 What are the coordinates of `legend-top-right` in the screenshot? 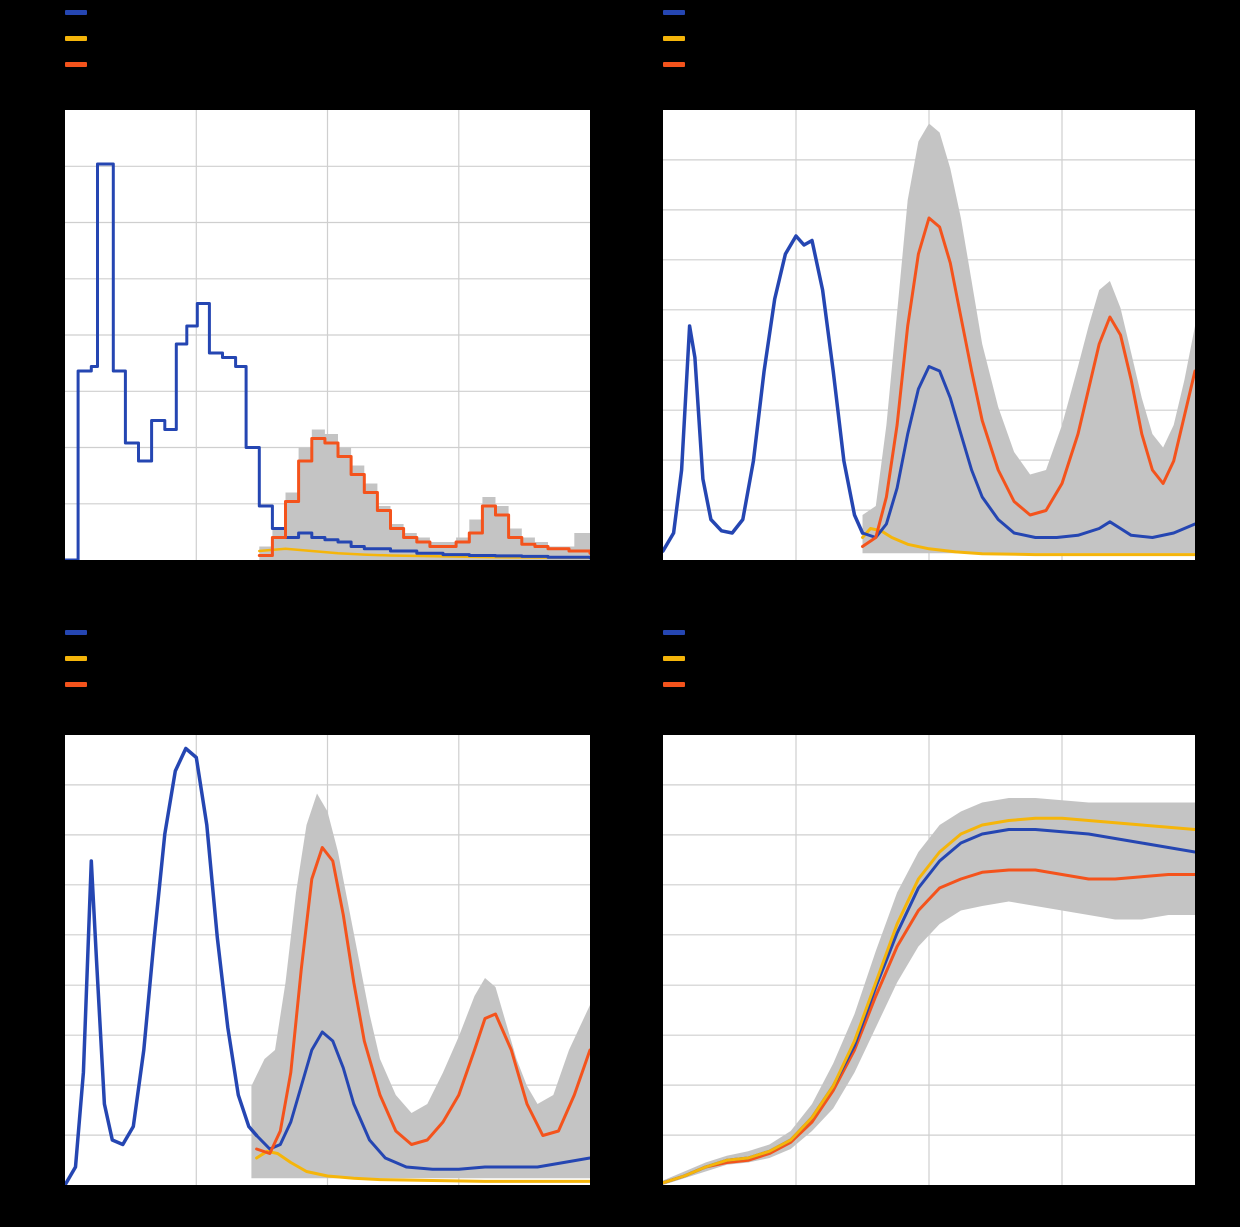 It's located at (674, 38).